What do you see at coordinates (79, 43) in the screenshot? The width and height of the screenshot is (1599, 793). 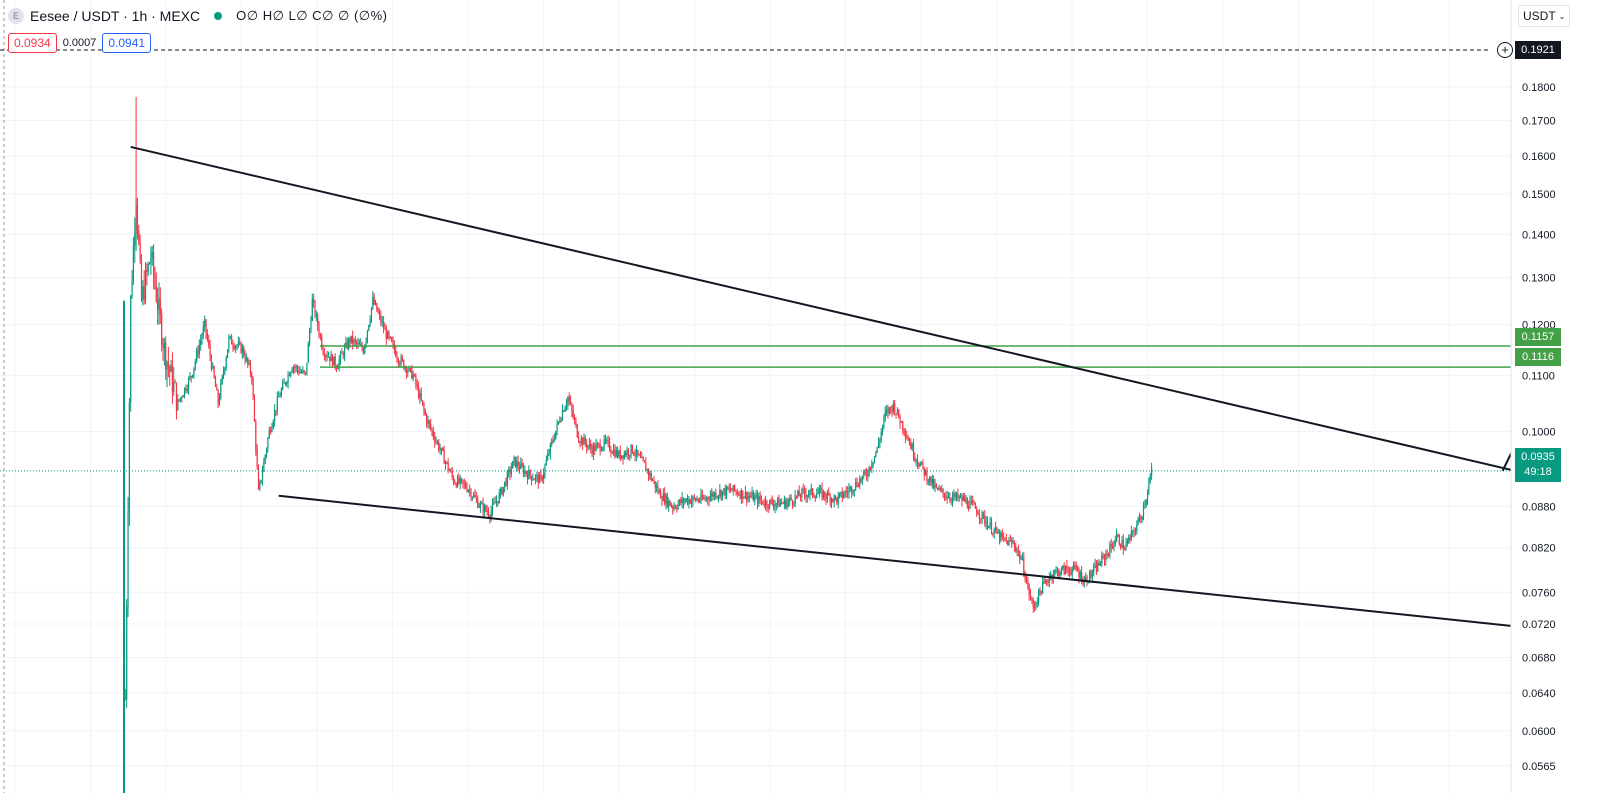 I see `spread-value: 0.0007` at bounding box center [79, 43].